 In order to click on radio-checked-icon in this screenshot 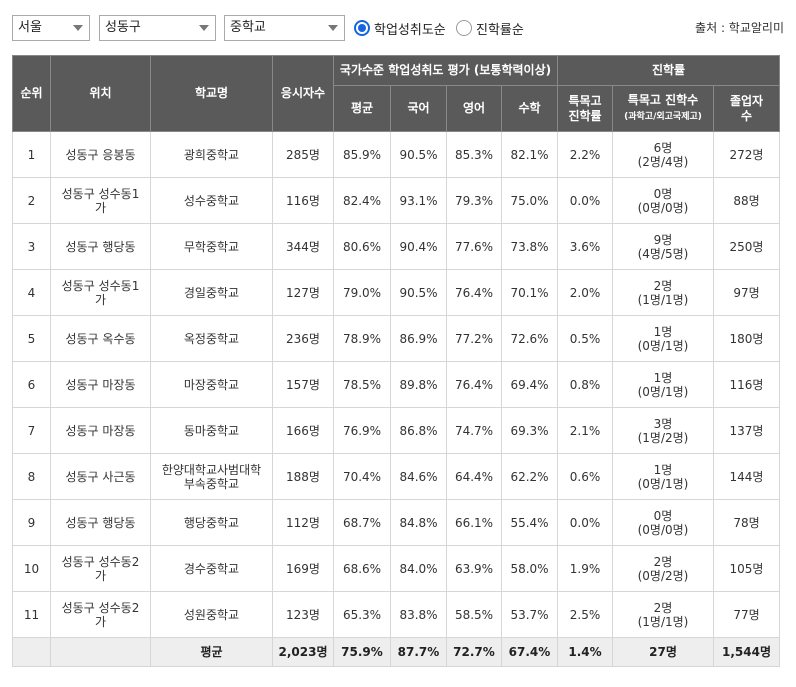, I will do `click(362, 28)`.